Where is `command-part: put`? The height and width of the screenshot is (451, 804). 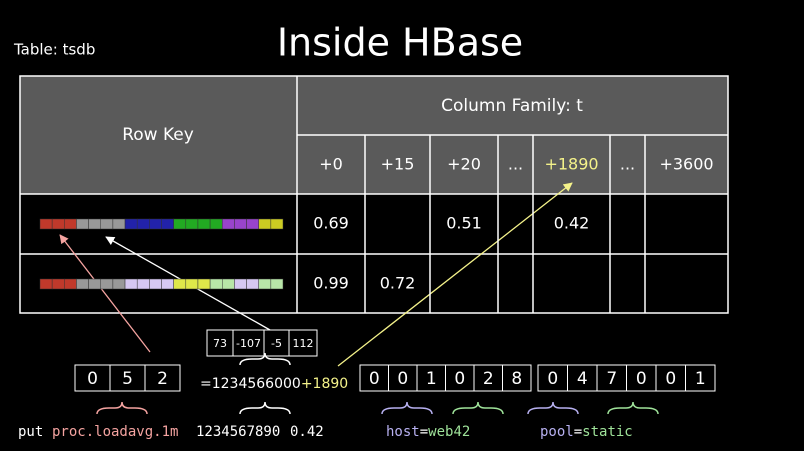 command-part: put is located at coordinates (30, 432).